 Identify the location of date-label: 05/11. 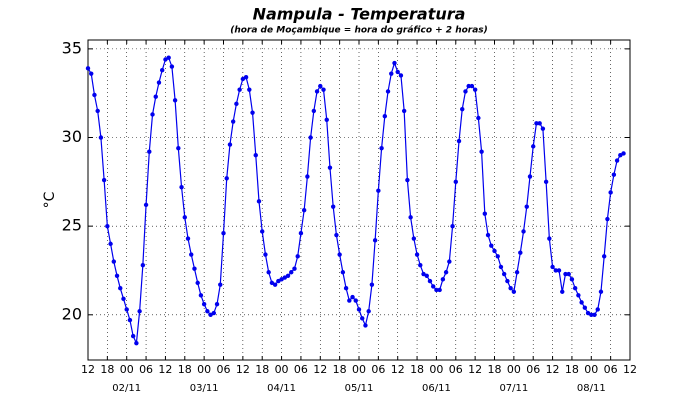
(359, 388).